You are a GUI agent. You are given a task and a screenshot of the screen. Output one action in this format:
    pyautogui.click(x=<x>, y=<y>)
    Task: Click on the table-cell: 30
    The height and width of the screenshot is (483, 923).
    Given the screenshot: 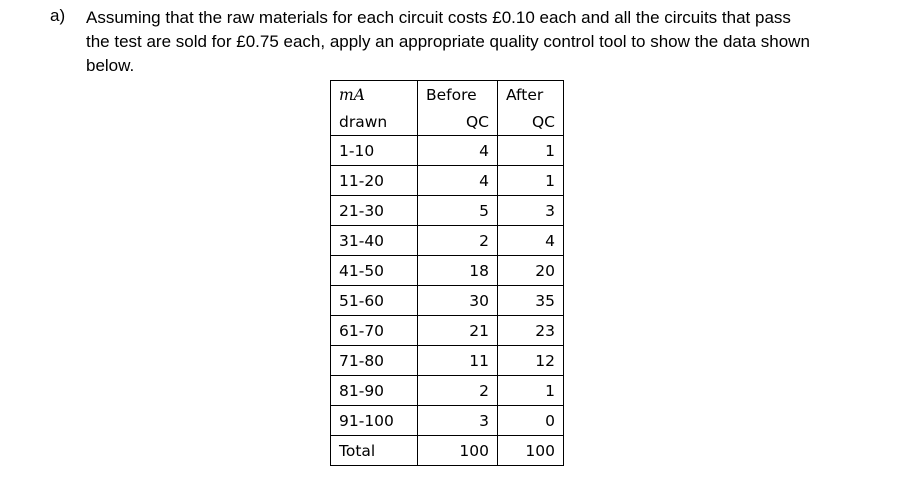 What is the action you would take?
    pyautogui.click(x=457, y=300)
    